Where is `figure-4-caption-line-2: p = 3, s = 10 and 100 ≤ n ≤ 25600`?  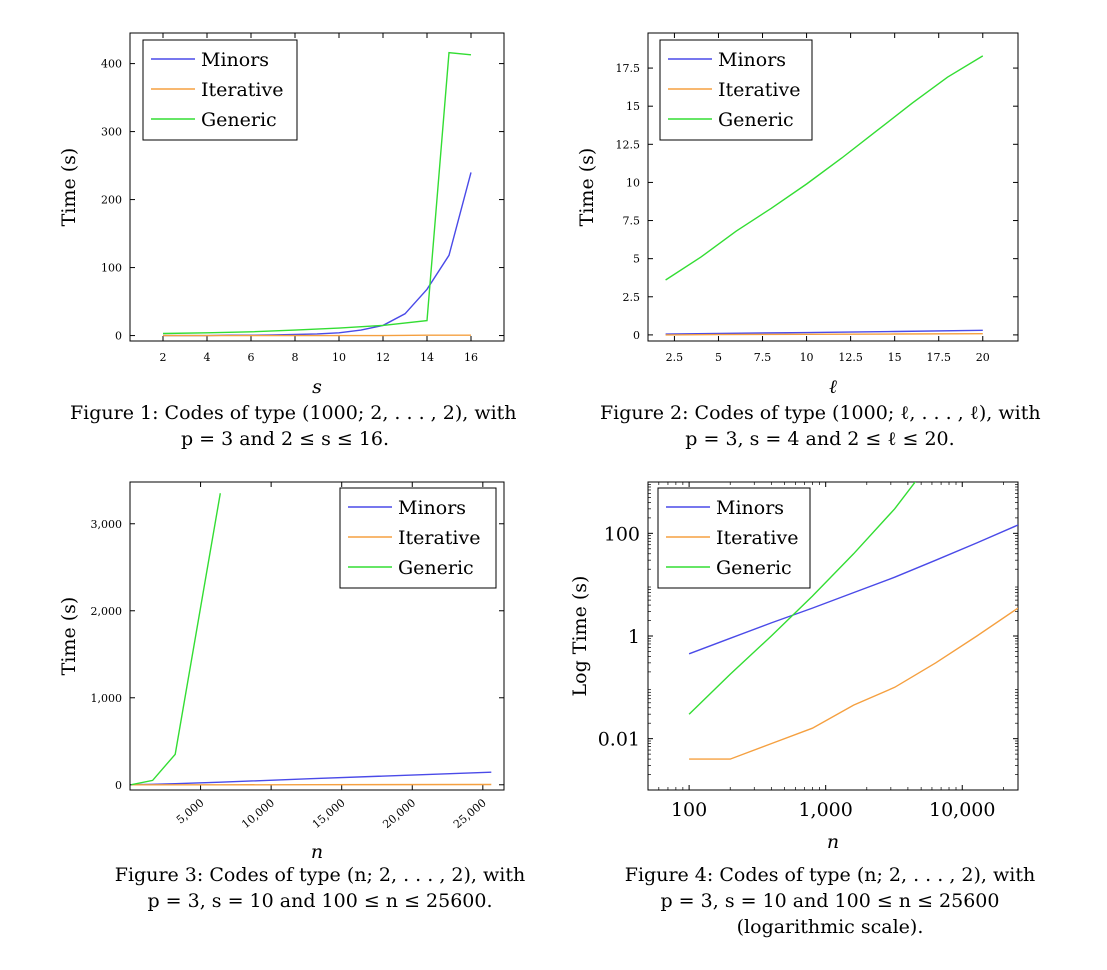 figure-4-caption-line-2: p = 3, s = 10 and 100 ≤ n ≤ 25600 is located at coordinates (830, 901).